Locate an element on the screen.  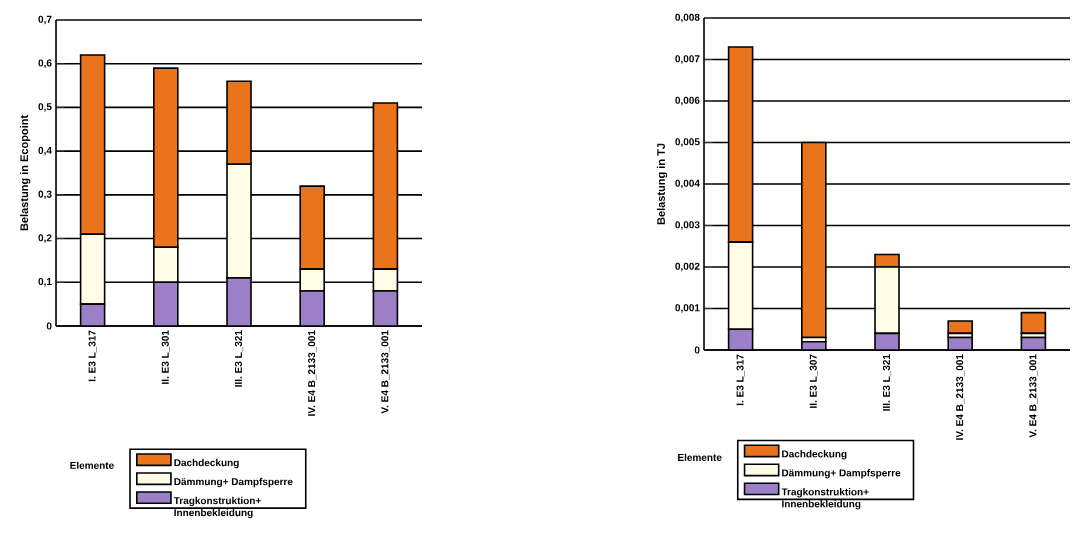
y-tick-label: 0,008 is located at coordinates (687, 18).